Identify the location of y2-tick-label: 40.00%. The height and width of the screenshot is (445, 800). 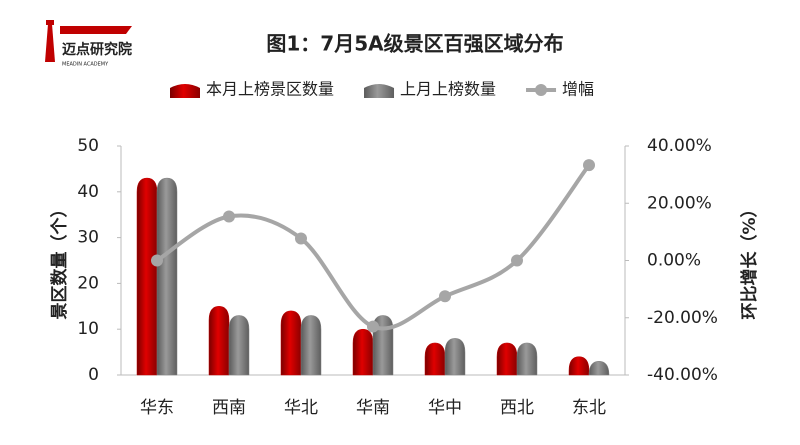
(679, 146).